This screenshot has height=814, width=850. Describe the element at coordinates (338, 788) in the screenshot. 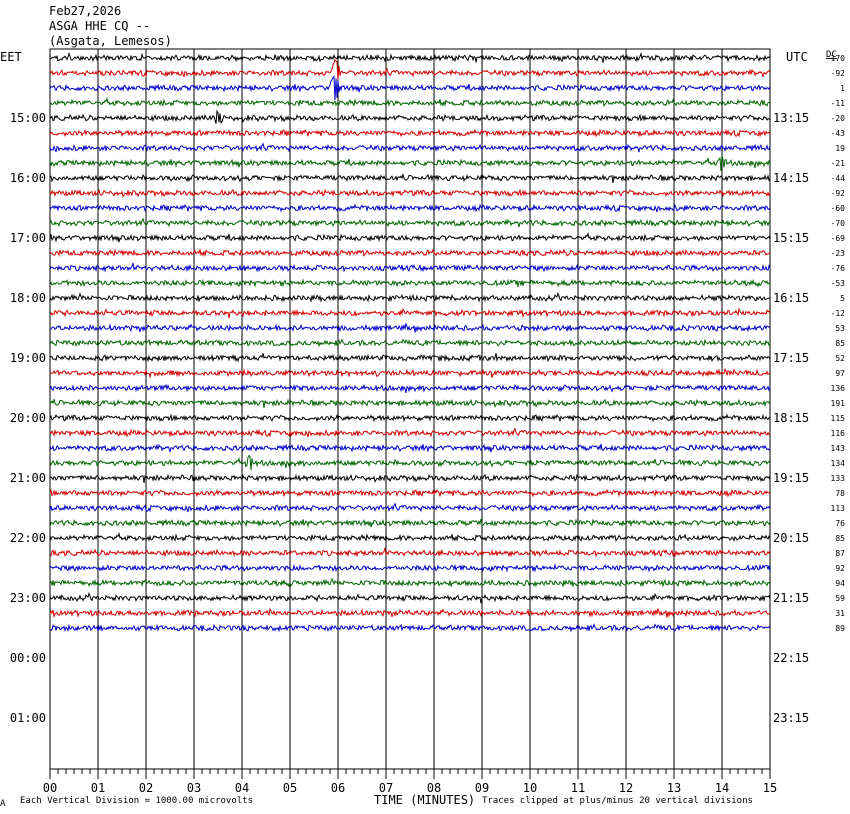

I see `x-tick-label: 06` at that location.